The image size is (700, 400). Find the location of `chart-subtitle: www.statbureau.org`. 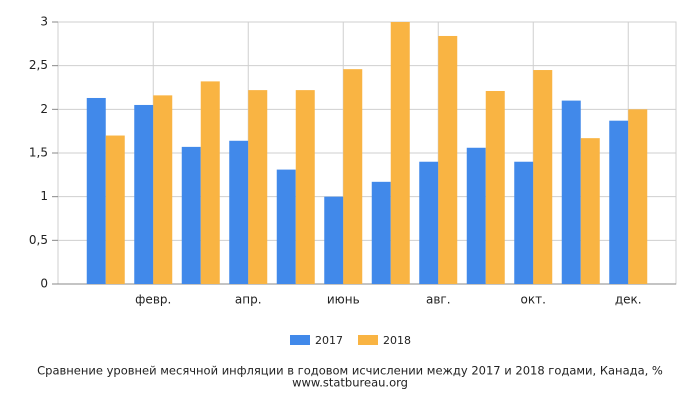

chart-subtitle: www.statbureau.org is located at coordinates (350, 383).